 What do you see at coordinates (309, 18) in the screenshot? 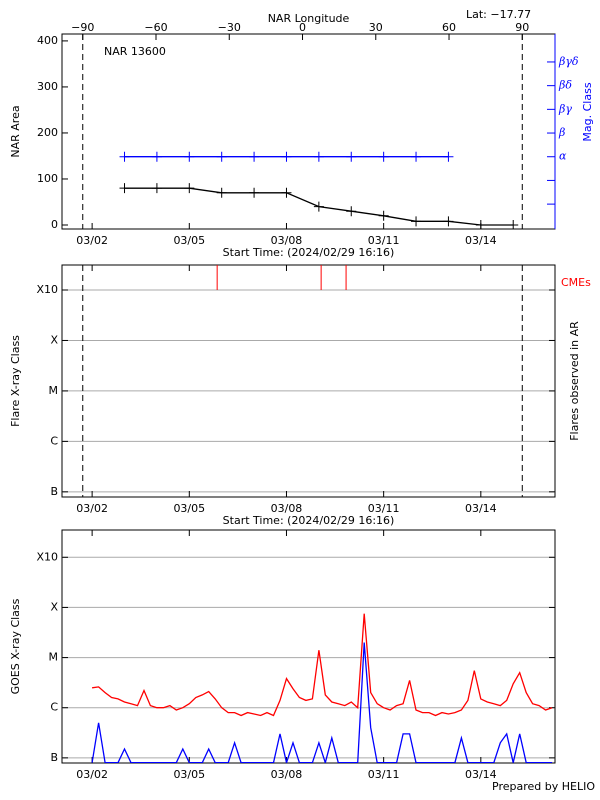
I see `x2-axis-label: NAR Longitude` at bounding box center [309, 18].